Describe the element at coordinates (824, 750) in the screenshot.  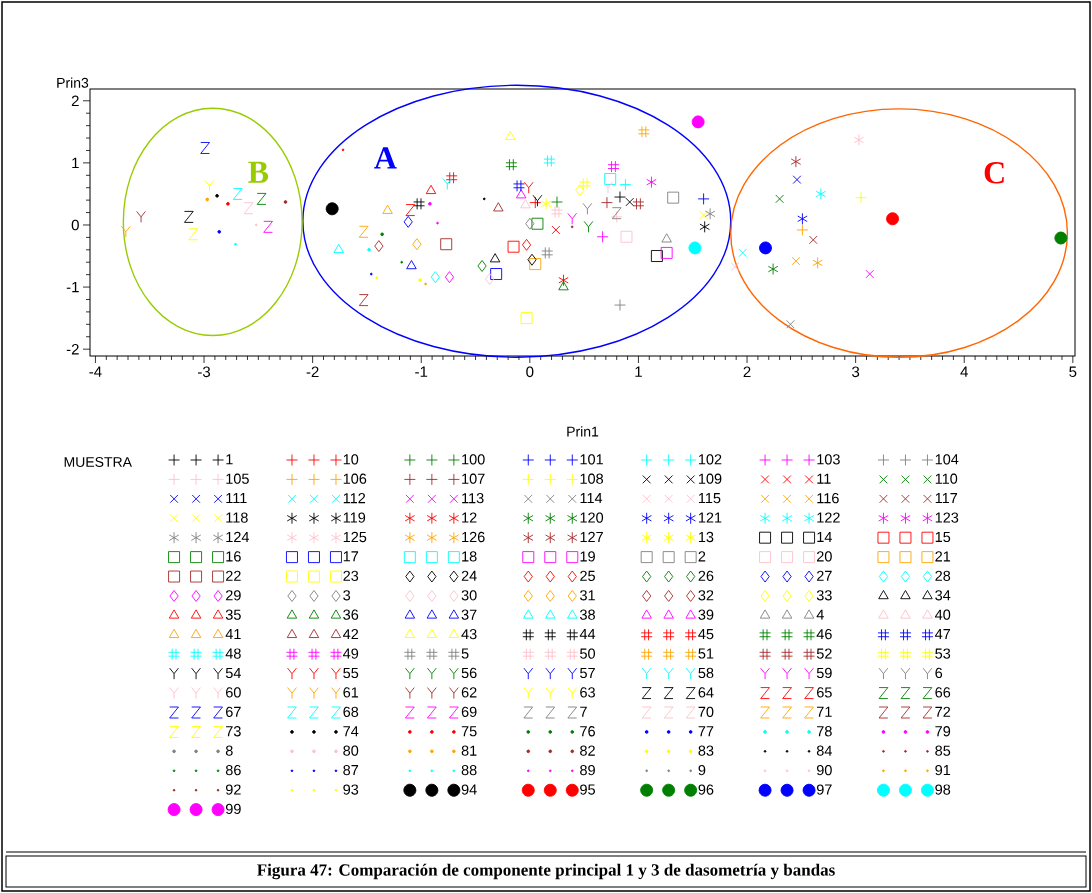
I see `legend-label: 84` at that location.